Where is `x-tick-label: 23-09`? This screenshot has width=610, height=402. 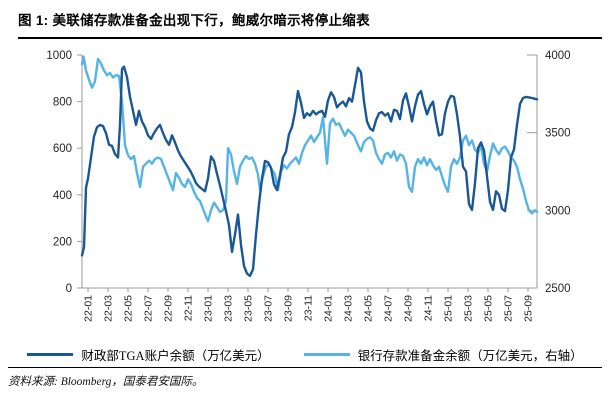
x-tick-label: 23-09 is located at coordinates (289, 308).